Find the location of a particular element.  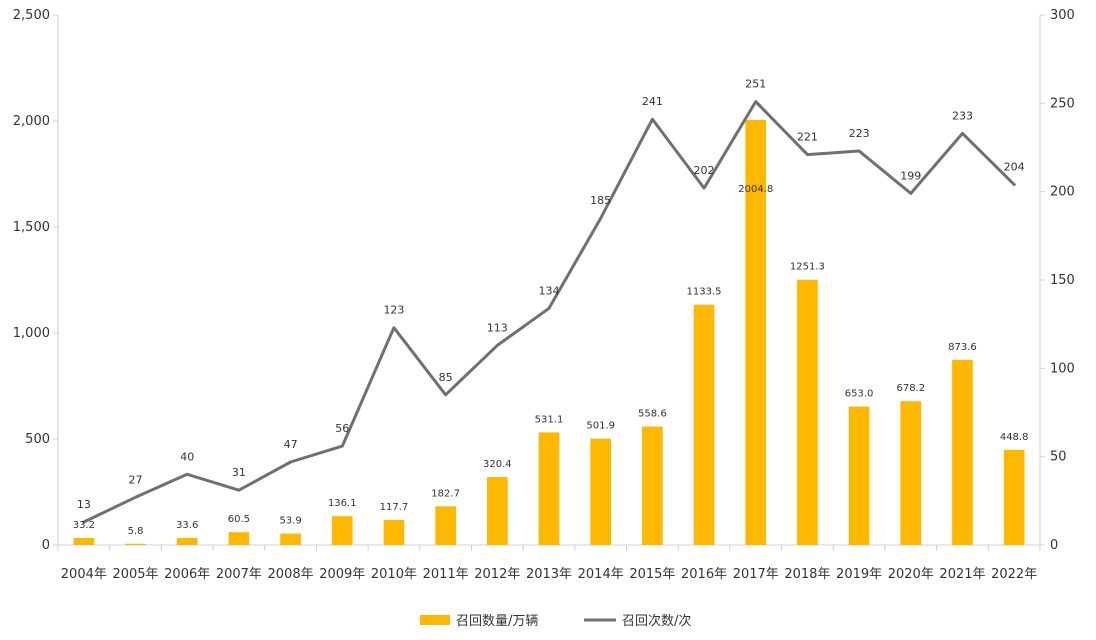

line-value-label: 251 is located at coordinates (755, 84).